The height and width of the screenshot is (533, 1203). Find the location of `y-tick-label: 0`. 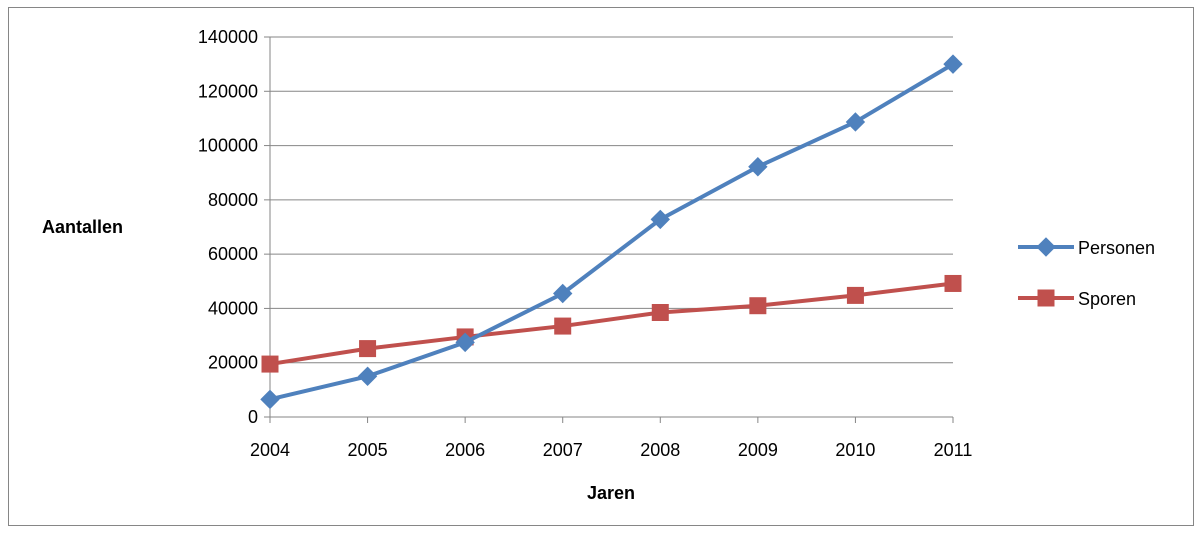

y-tick-label: 0 is located at coordinates (253, 417).